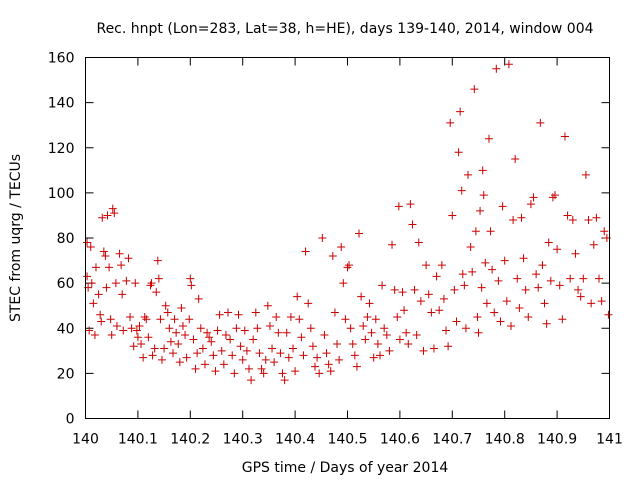 This screenshot has width=640, height=480. Describe the element at coordinates (66, 239) in the screenshot. I see `y-tick-label: 80` at that location.